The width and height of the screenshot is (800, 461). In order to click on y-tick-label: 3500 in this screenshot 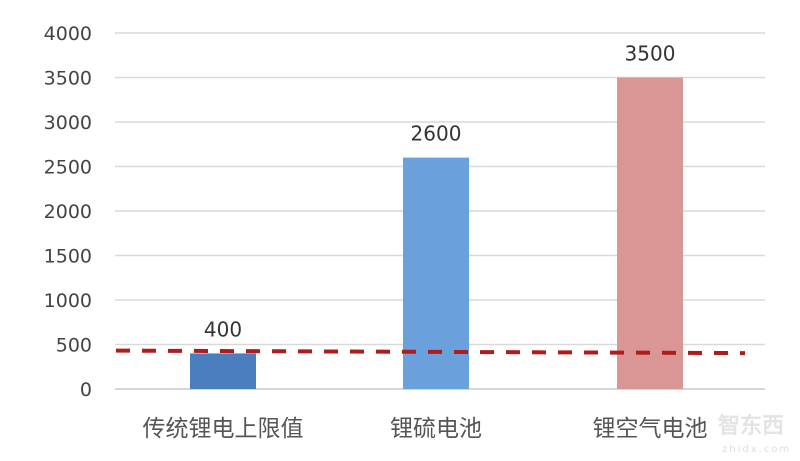, I will do `click(68, 79)`.